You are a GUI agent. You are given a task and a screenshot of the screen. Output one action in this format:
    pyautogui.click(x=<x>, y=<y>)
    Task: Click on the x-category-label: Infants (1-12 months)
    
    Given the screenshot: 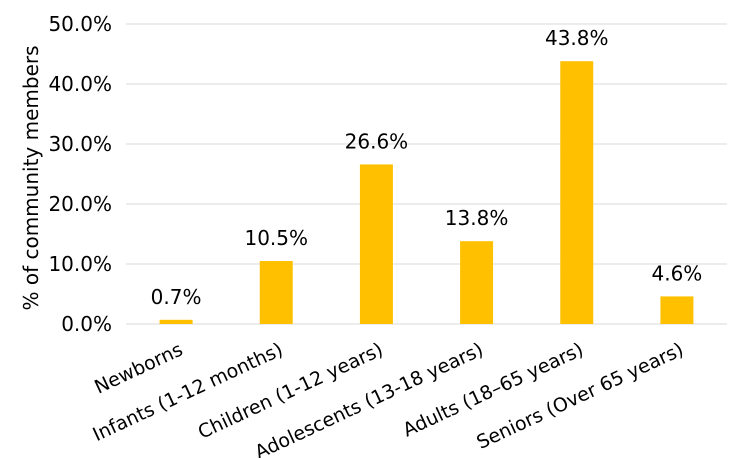 What is the action you would take?
    pyautogui.click(x=187, y=392)
    